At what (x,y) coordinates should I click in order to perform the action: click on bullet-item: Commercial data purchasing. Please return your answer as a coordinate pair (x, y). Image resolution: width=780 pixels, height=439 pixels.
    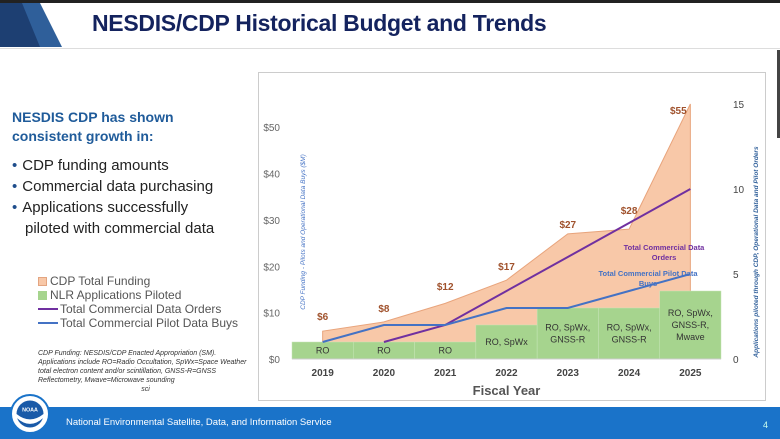
    Looking at the image, I should click on (113, 186).